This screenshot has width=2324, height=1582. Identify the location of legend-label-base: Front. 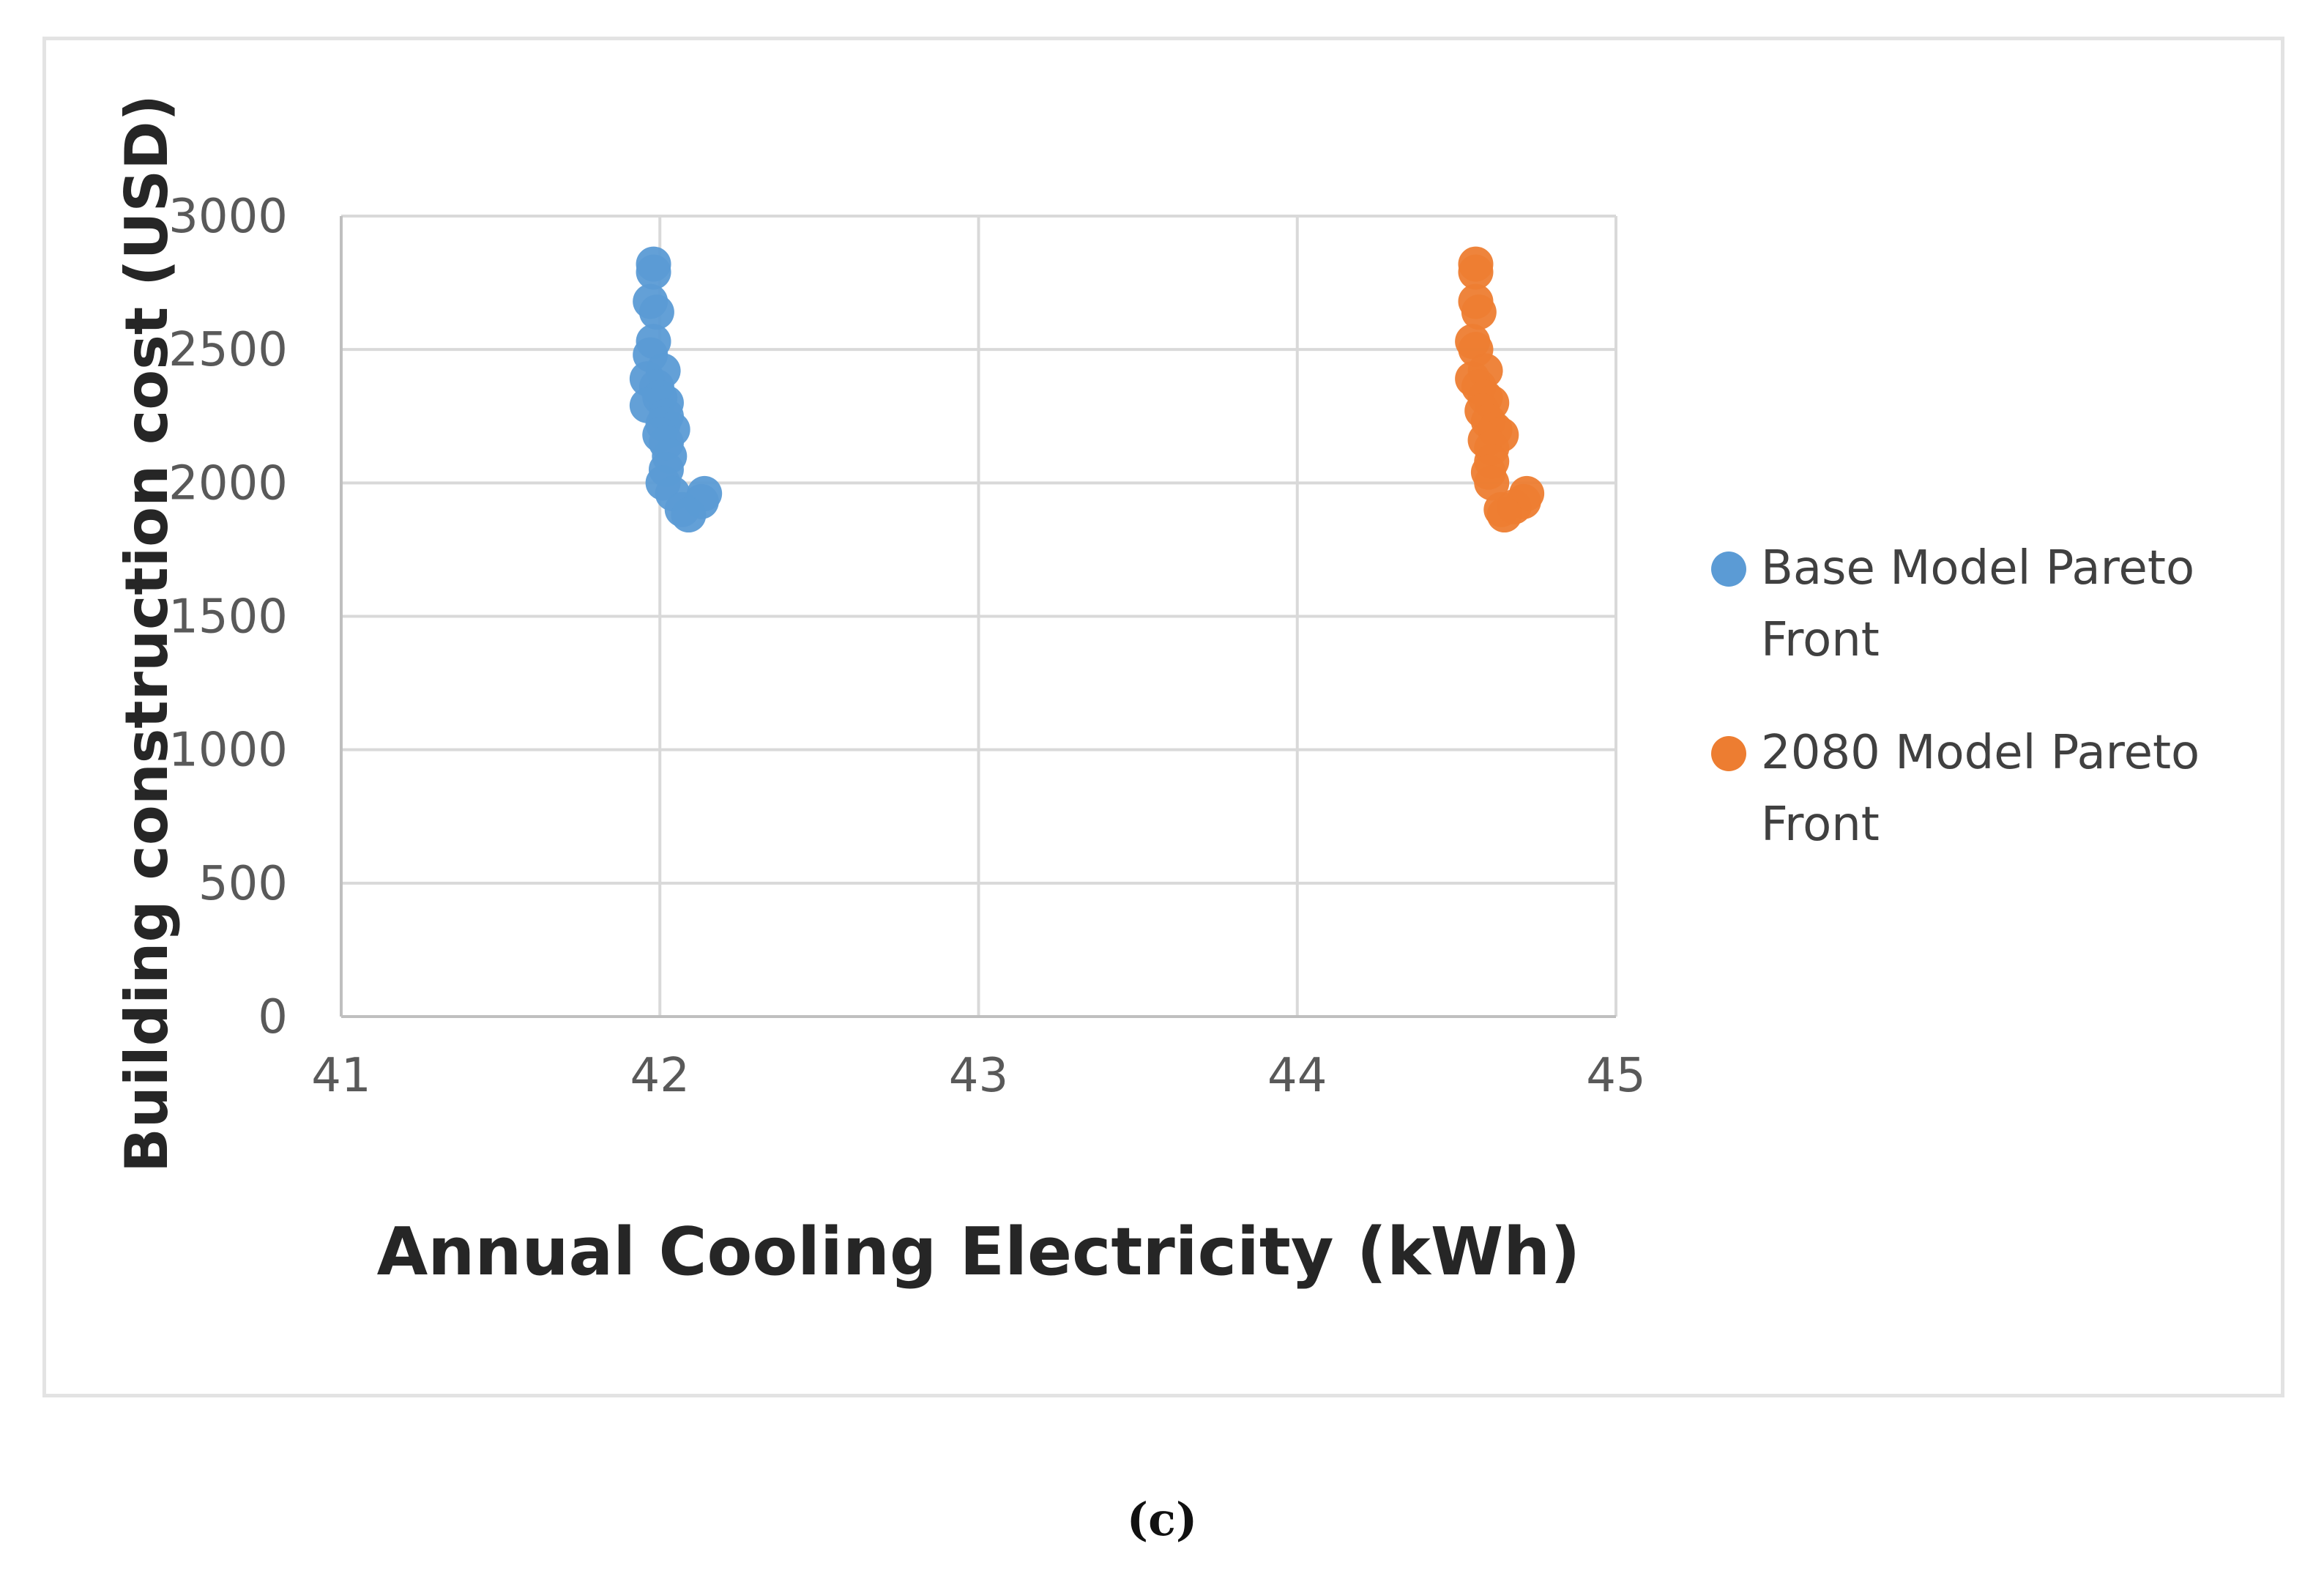
(1820, 640).